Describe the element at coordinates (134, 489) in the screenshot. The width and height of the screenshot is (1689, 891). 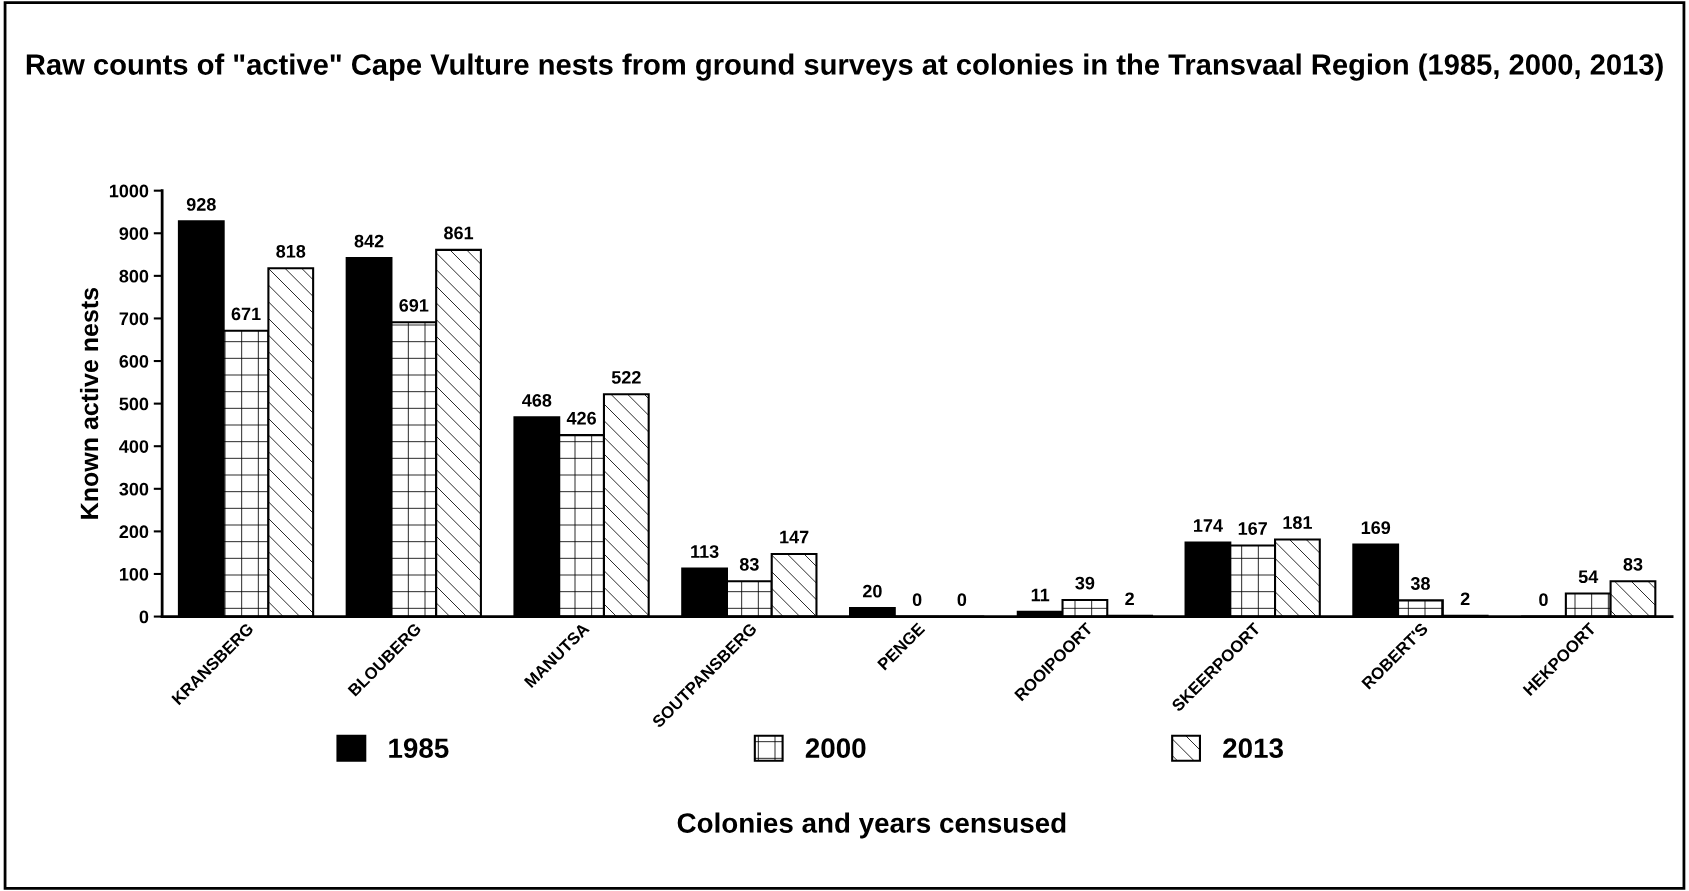
I see `y-tick-label: 300` at that location.